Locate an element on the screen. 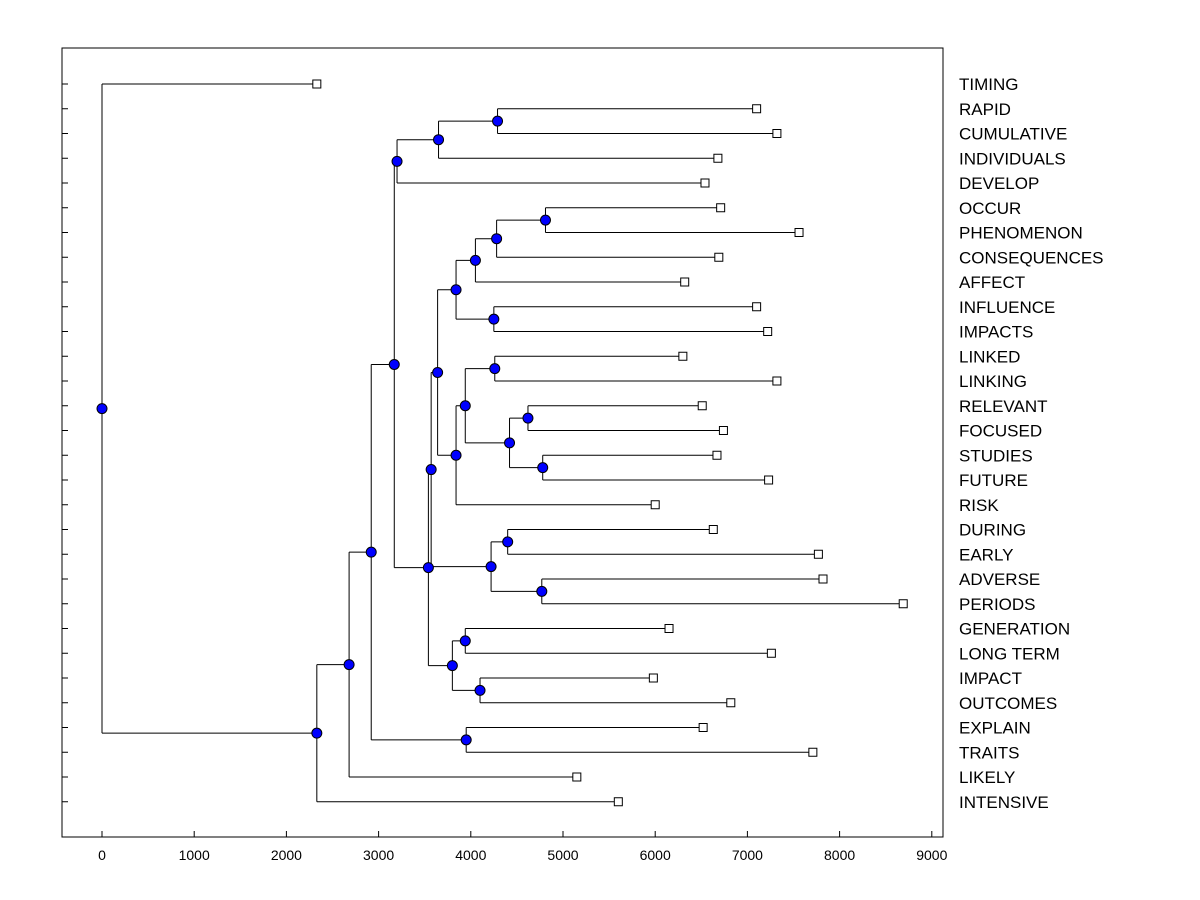  leaf-label: RAPID is located at coordinates (985, 109).